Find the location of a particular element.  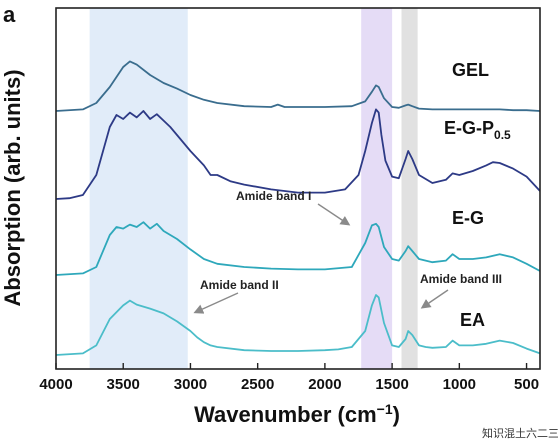

x-axis-ticks: 4000 3500 3000 2500 2000 1500 1000 500 is located at coordinates (289, 378).